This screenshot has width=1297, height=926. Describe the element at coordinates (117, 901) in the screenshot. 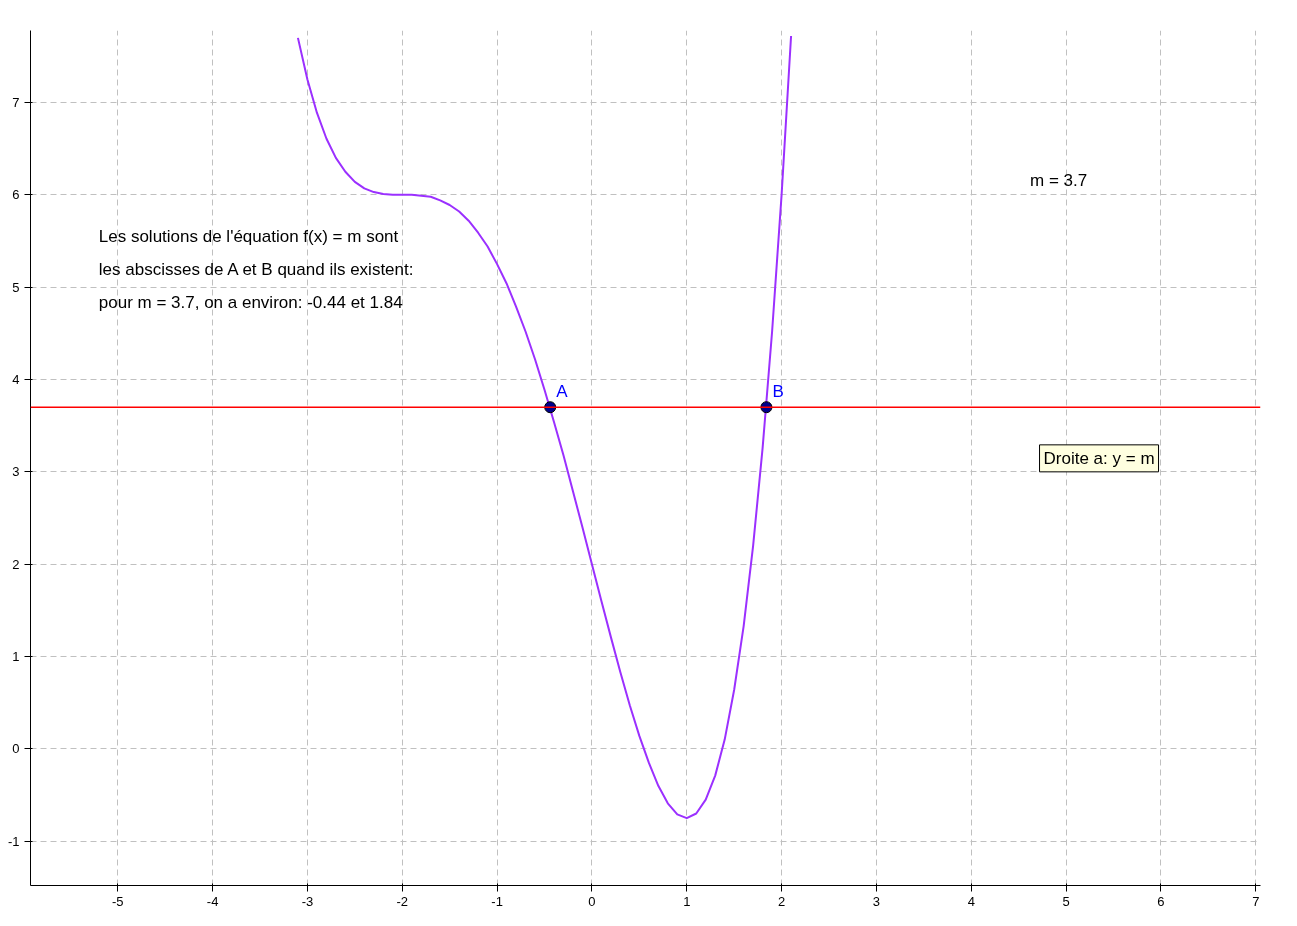

I see `x-tick-label: -5` at that location.